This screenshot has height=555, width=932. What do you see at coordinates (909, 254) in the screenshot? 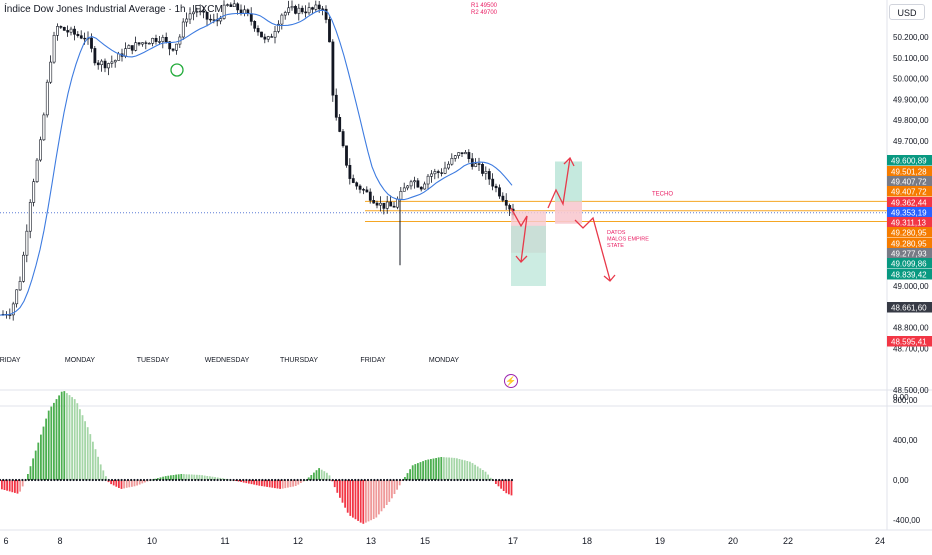
I see `price-tag-label: 49.277,93` at bounding box center [909, 254].